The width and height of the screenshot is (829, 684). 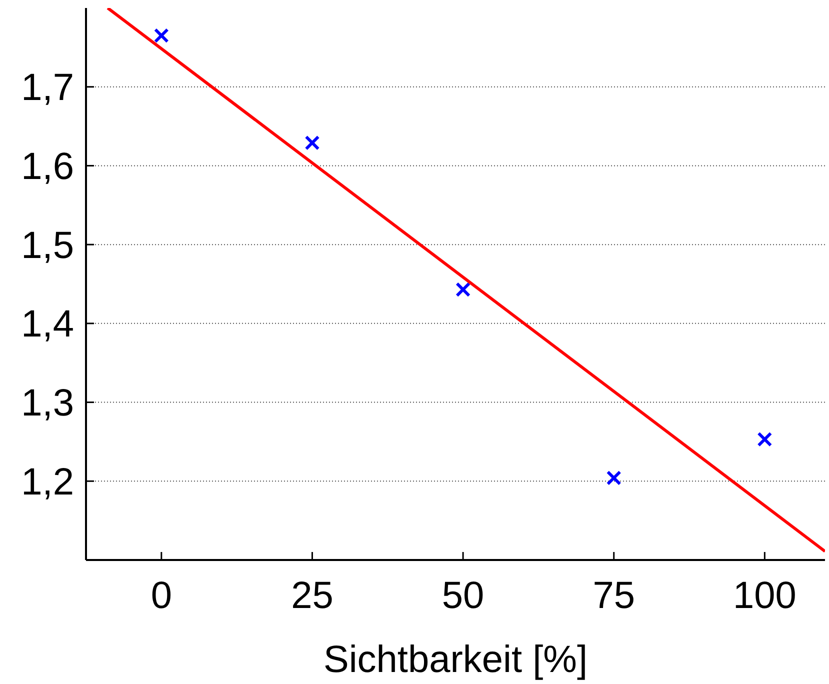 I want to click on y-tick-label: 1,7, so click(x=47, y=88).